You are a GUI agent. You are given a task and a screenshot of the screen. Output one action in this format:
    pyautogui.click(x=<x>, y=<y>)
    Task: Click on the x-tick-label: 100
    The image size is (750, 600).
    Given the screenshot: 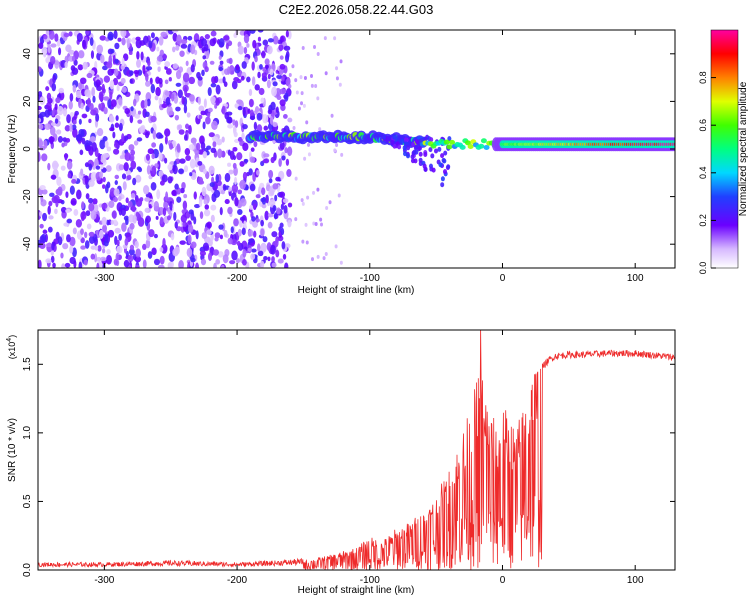 What is the action you would take?
    pyautogui.click(x=635, y=278)
    